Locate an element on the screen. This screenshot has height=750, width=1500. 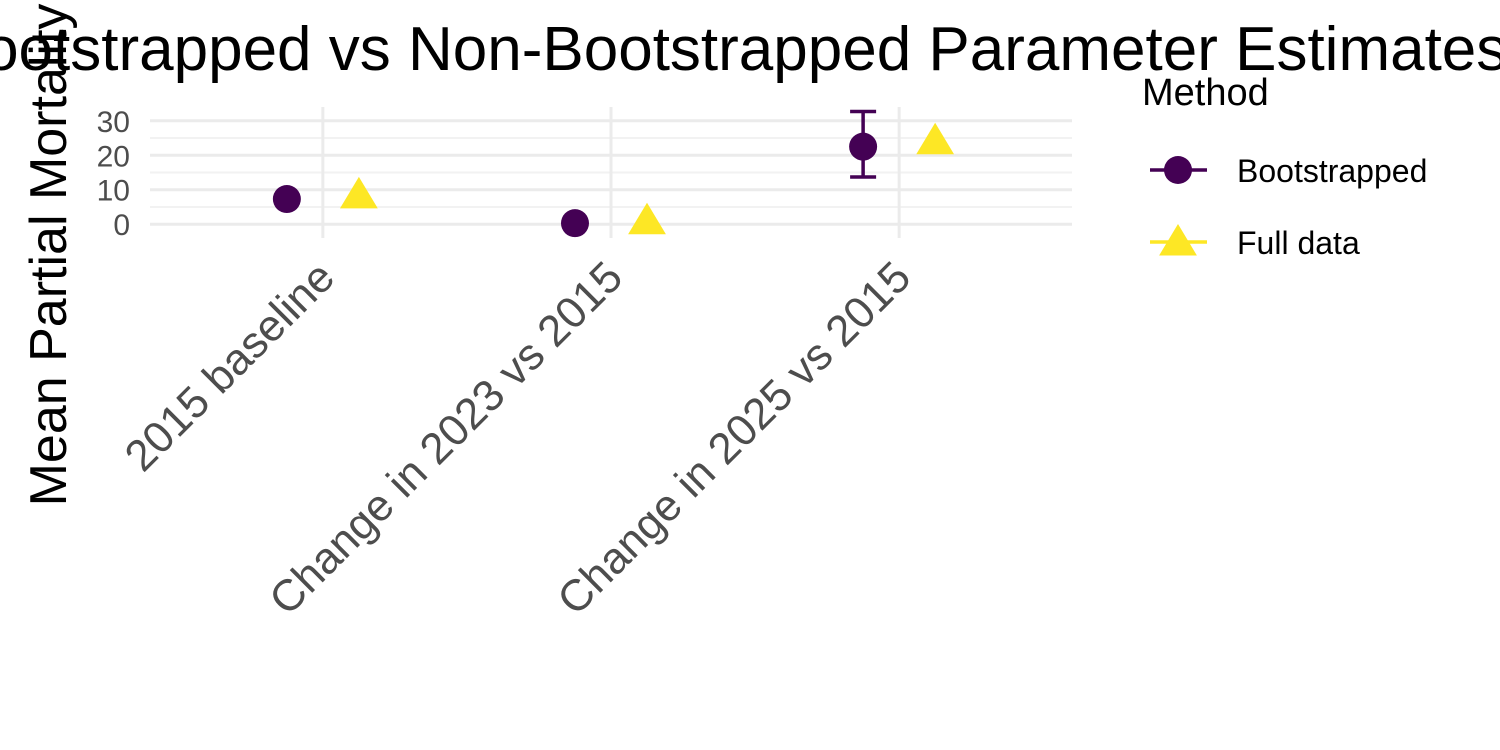
y-tick-label: 10 is located at coordinates (113, 191).